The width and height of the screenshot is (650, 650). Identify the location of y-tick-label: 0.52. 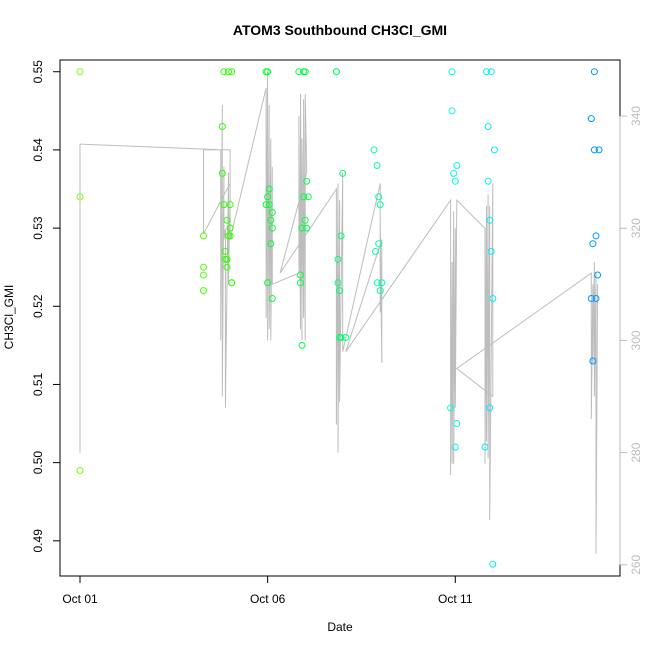
(38, 306).